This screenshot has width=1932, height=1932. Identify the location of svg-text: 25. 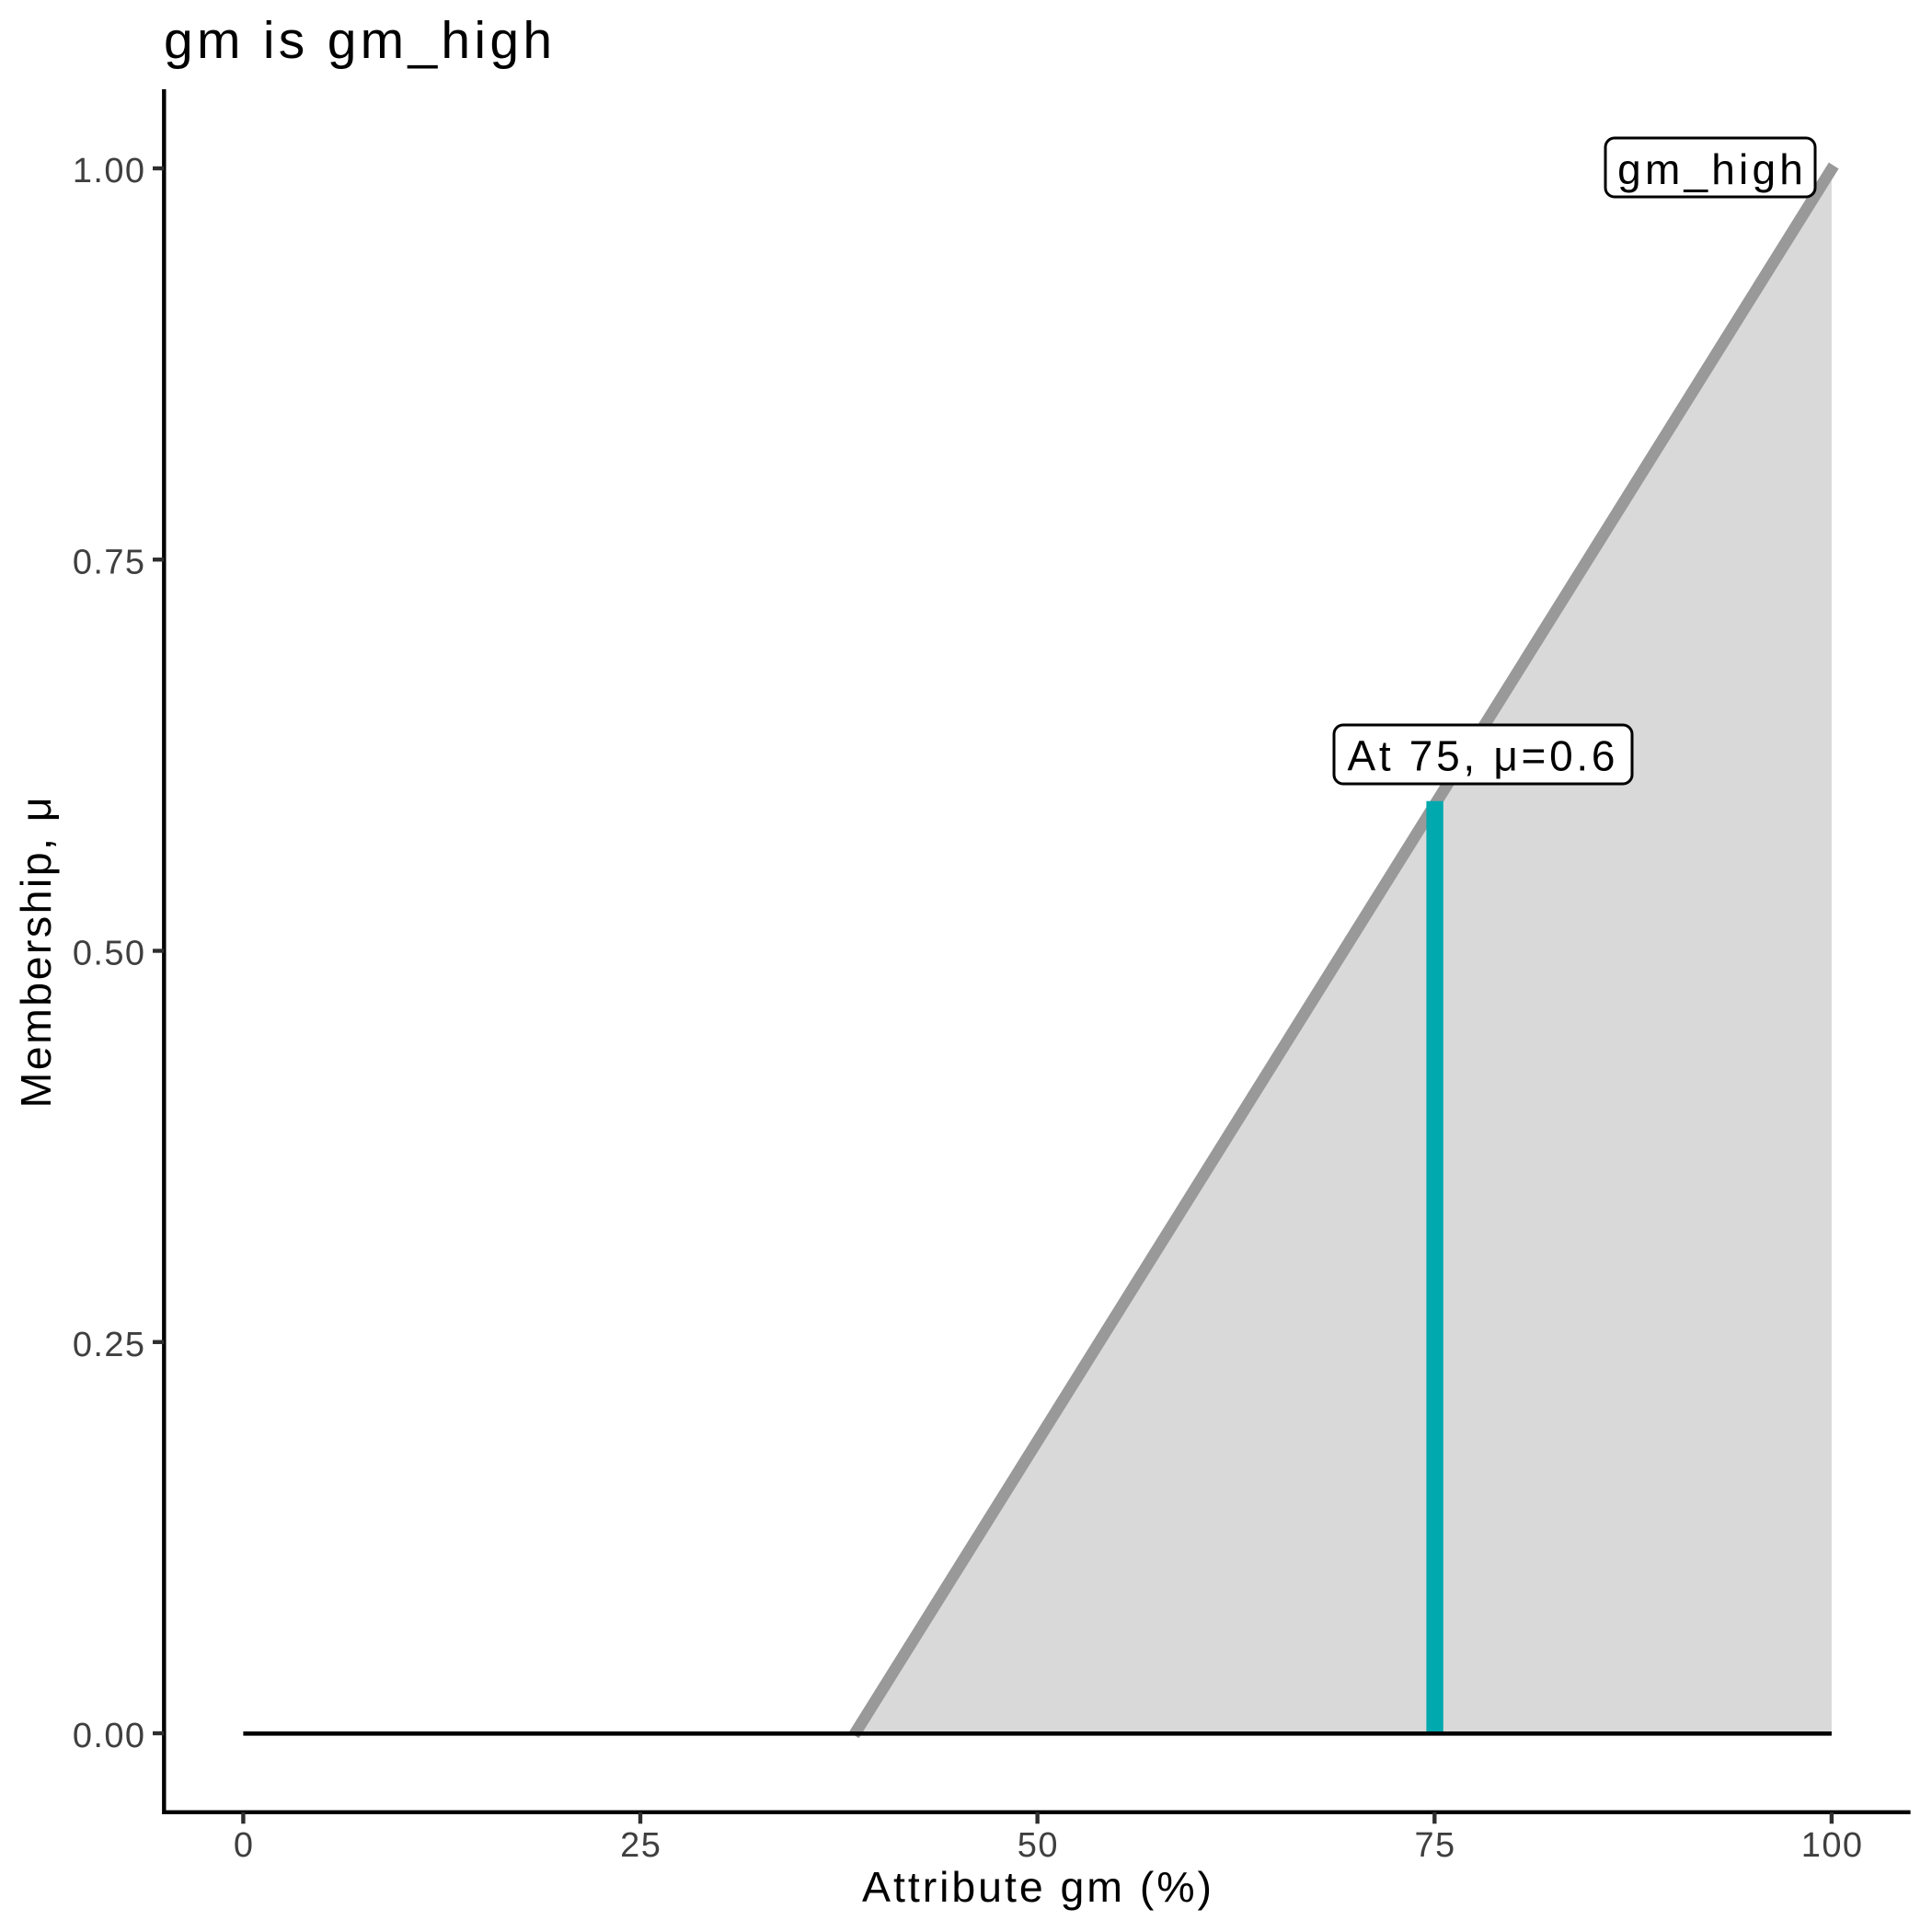
(640, 1845).